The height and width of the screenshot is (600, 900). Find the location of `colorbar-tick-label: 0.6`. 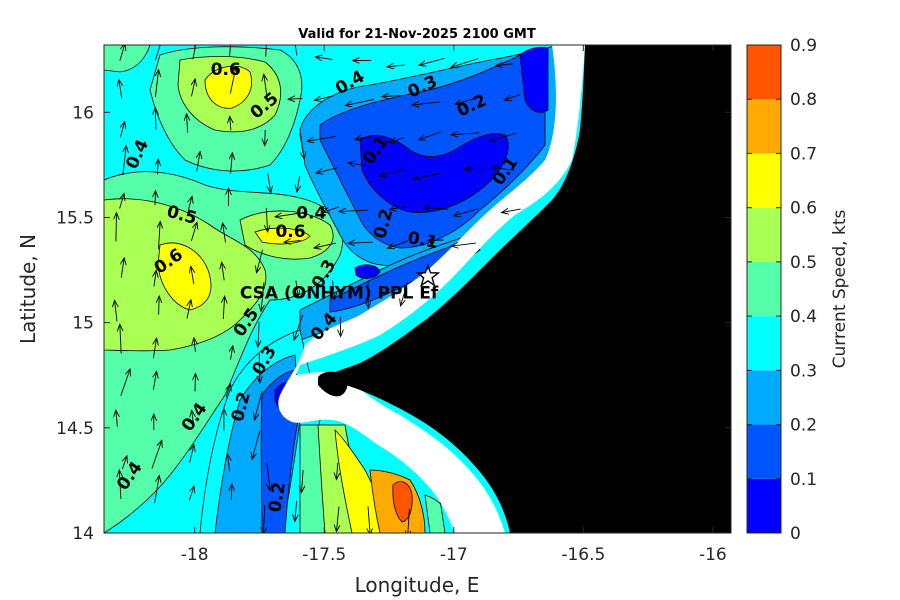

colorbar-tick-label: 0.6 is located at coordinates (803, 209).